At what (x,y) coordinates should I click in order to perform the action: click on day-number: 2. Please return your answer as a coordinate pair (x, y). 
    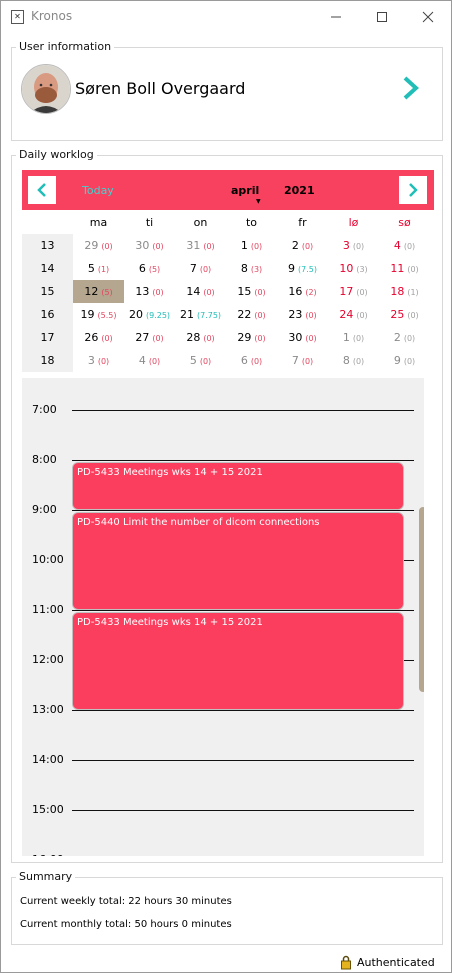
    Looking at the image, I should click on (397, 337).